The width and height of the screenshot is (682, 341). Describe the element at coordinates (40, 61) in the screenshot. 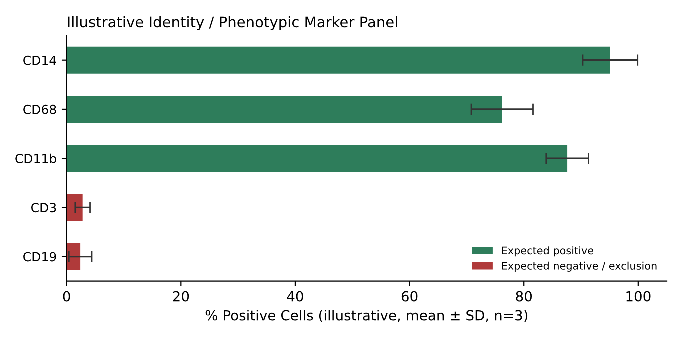

I see `y-tick-label: CD14` at that location.